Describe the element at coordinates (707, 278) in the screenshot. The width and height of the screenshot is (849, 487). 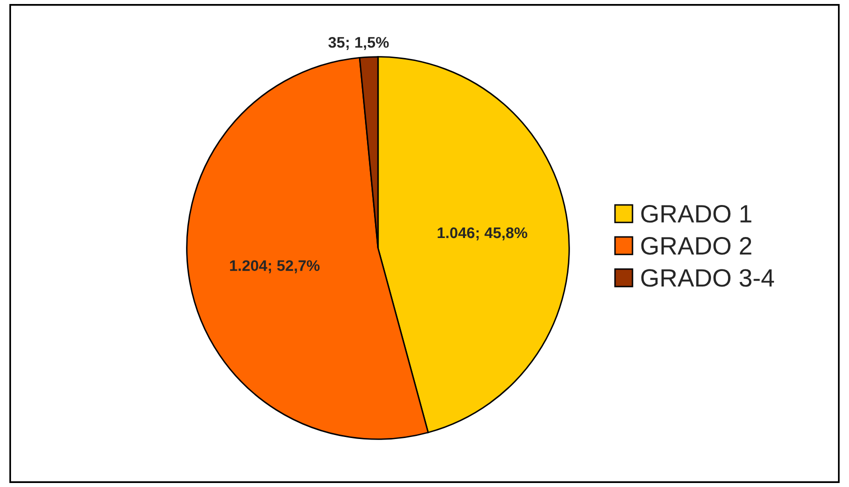
I see `legend-label: GRADO 3-4` at that location.